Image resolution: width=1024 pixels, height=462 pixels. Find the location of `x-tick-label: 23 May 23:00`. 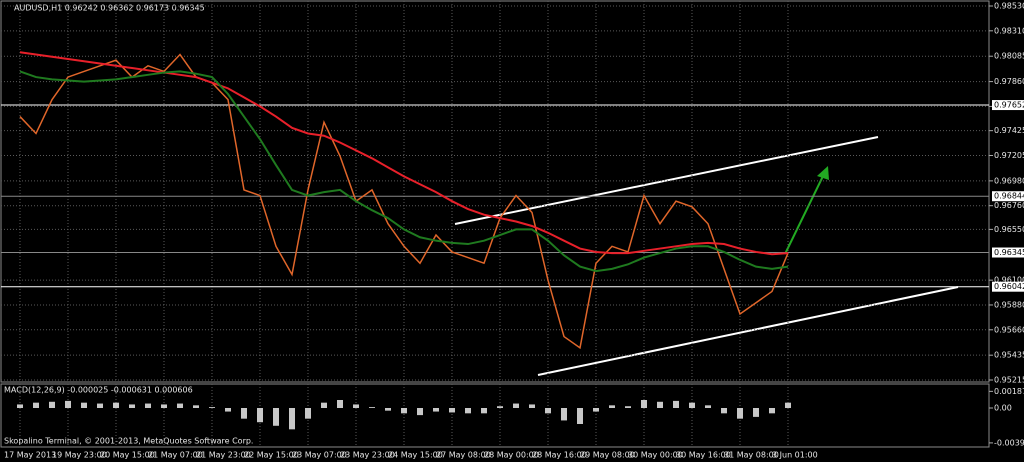

x-tick-label: 23 May 23:00 is located at coordinates (367, 455).